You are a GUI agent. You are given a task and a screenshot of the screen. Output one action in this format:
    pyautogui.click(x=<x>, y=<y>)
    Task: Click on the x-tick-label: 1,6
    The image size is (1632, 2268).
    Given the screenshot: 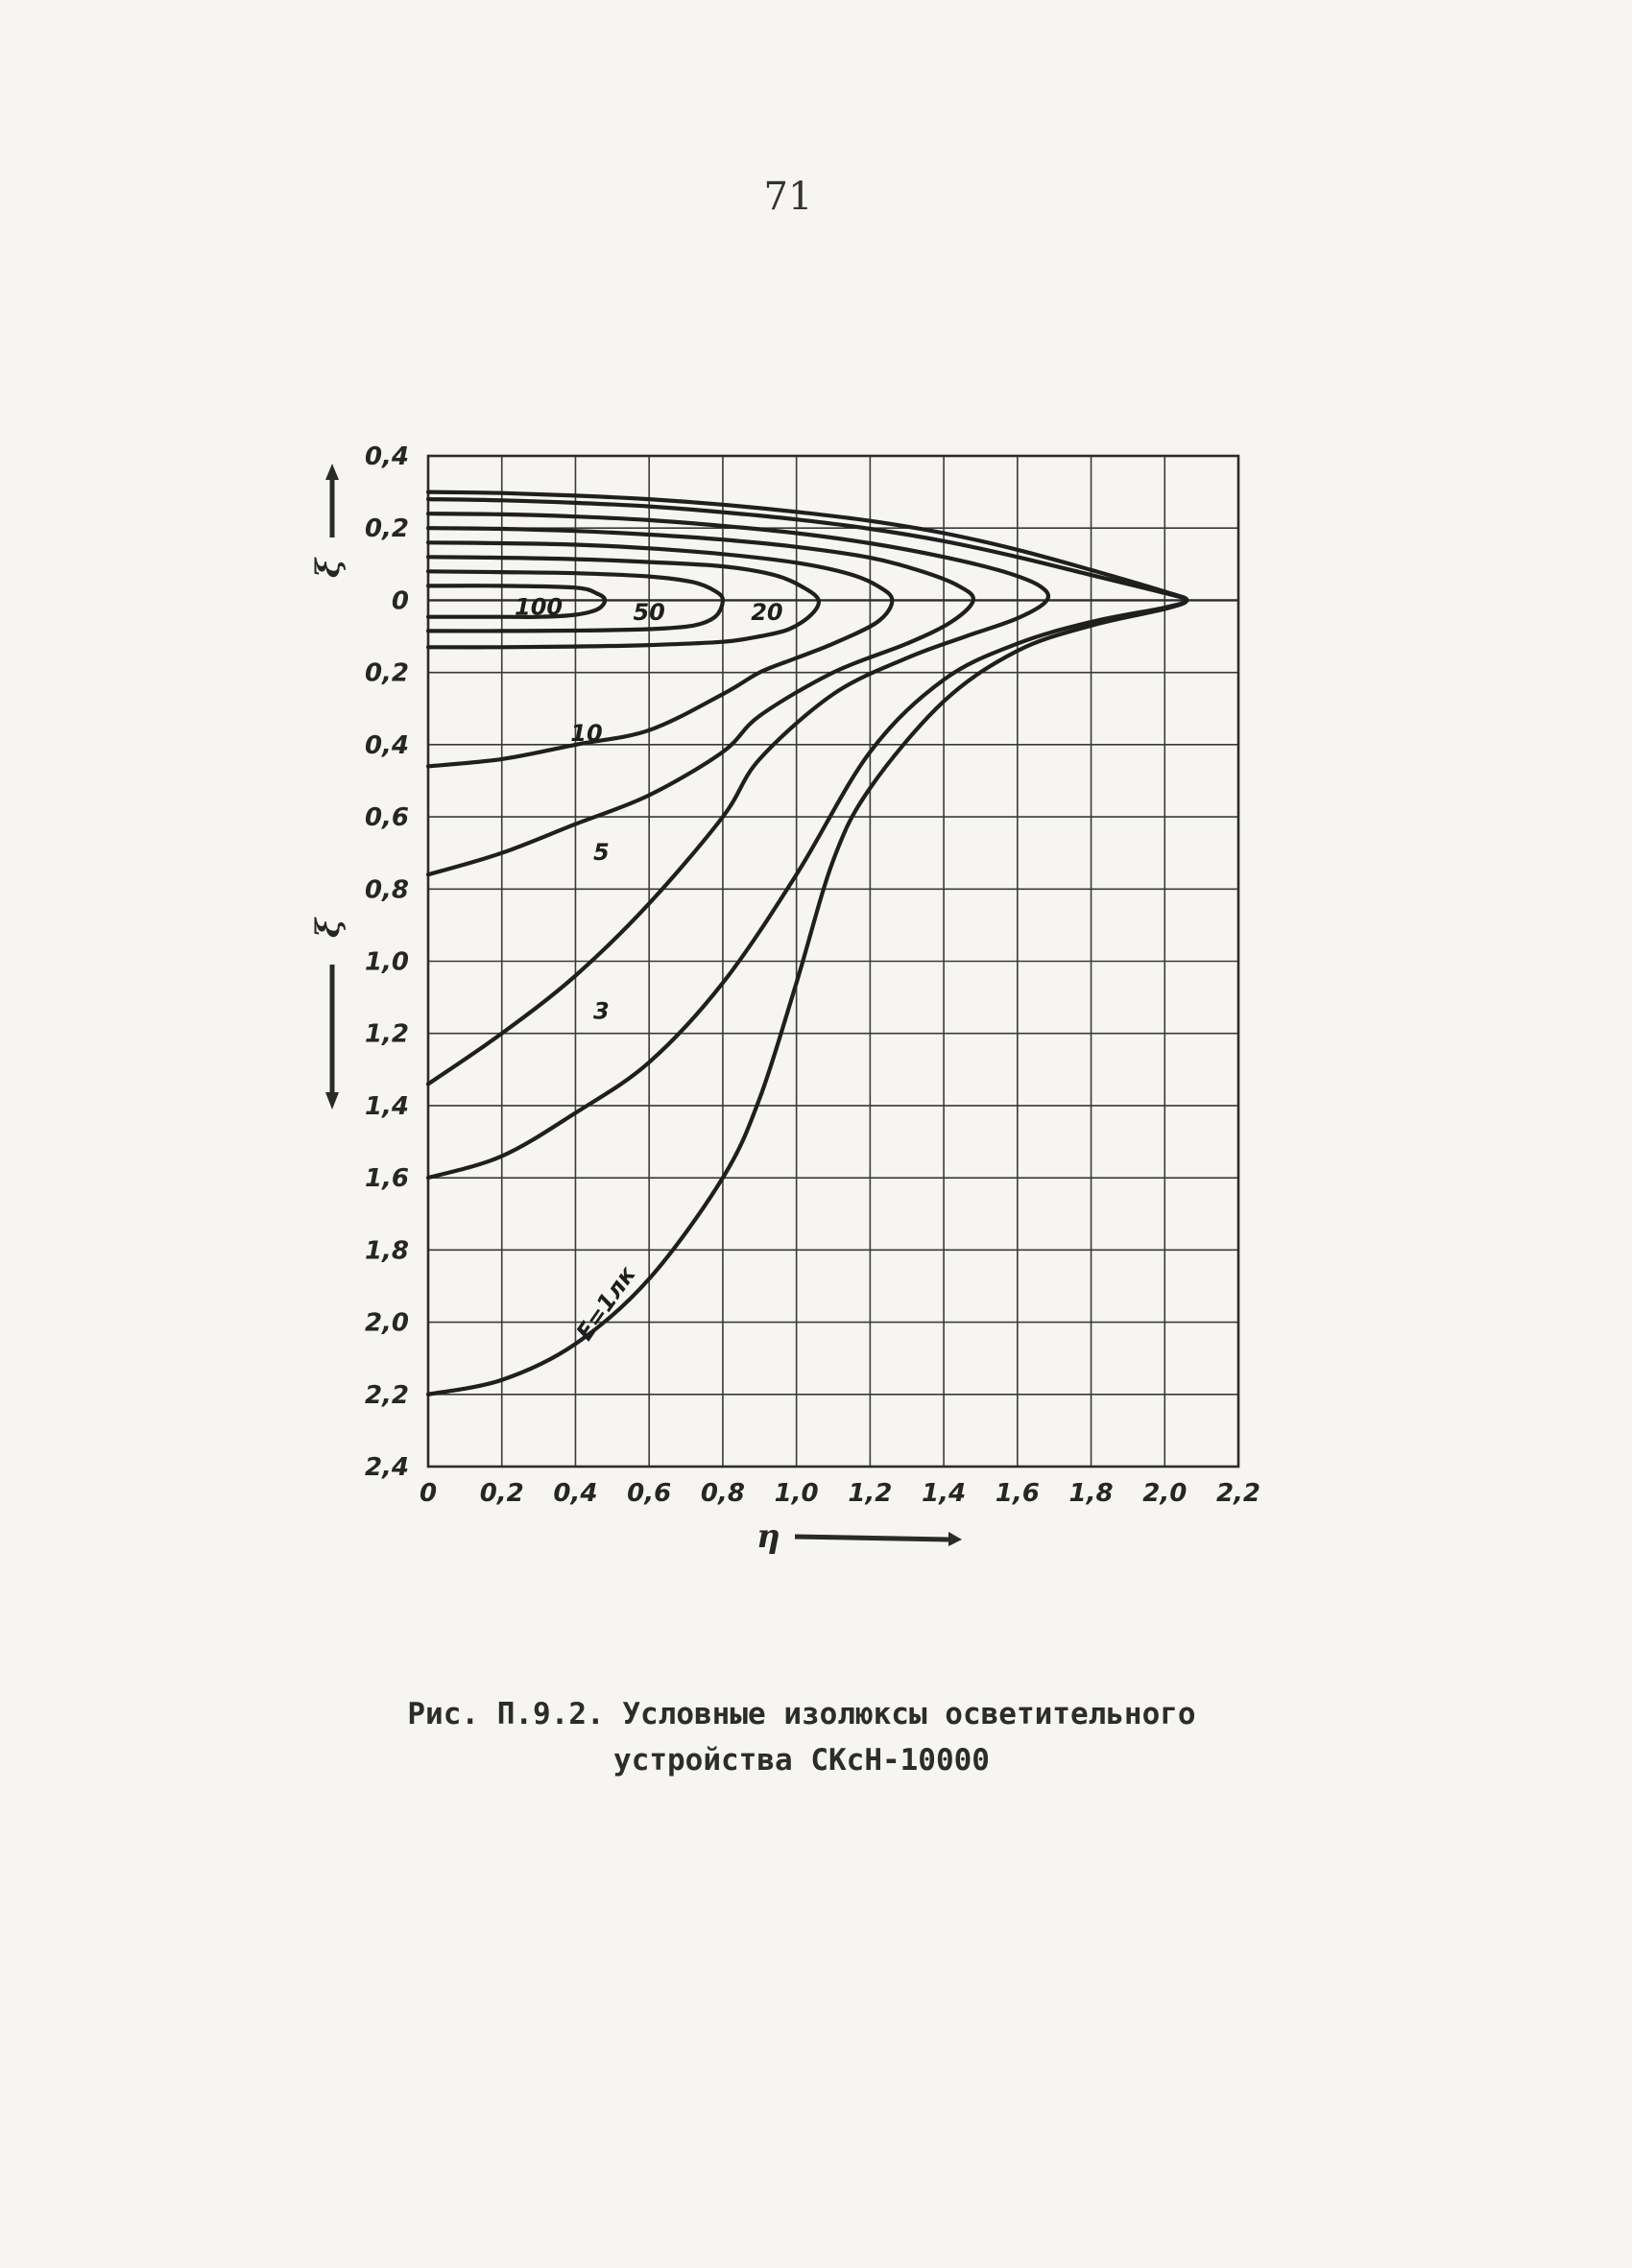 What is the action you would take?
    pyautogui.click(x=1018, y=1493)
    